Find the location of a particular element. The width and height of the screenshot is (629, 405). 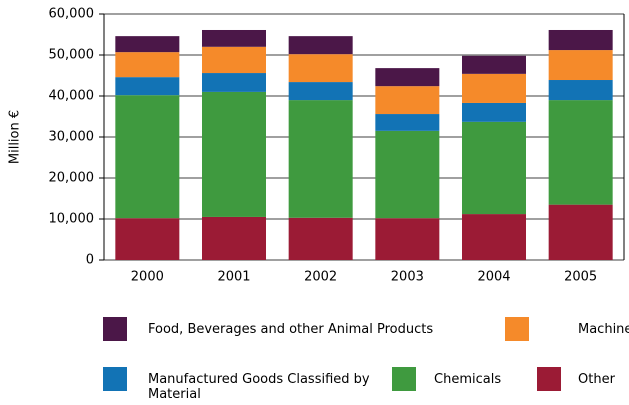

y-axis-label: Million € is located at coordinates (15, 137).